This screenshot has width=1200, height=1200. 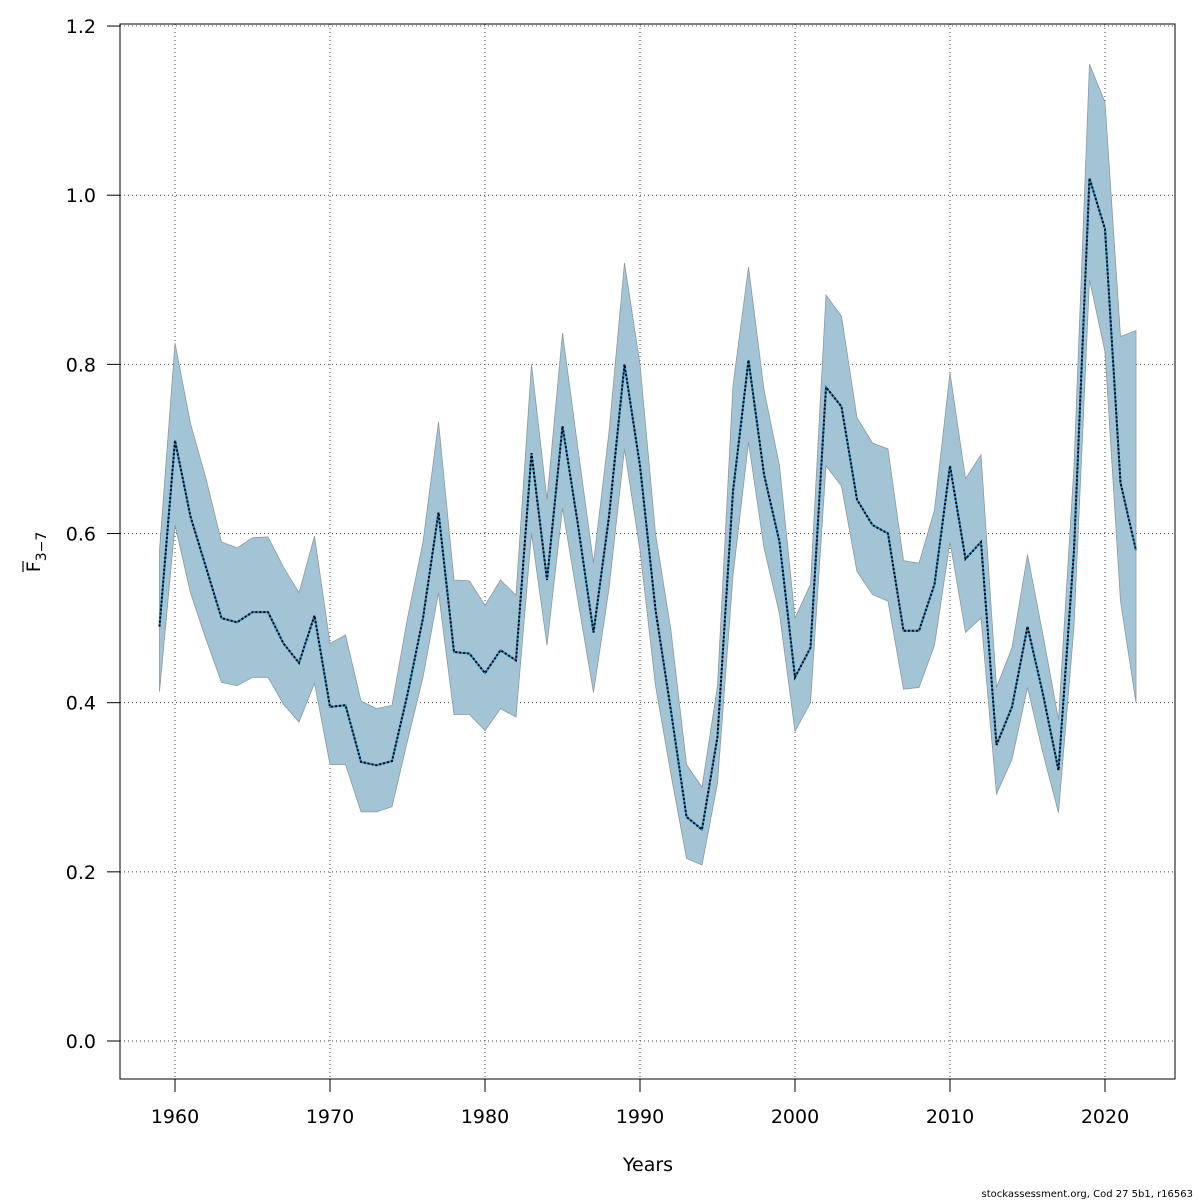 I want to click on y-axis-label: F3−7, so click(x=36, y=552).